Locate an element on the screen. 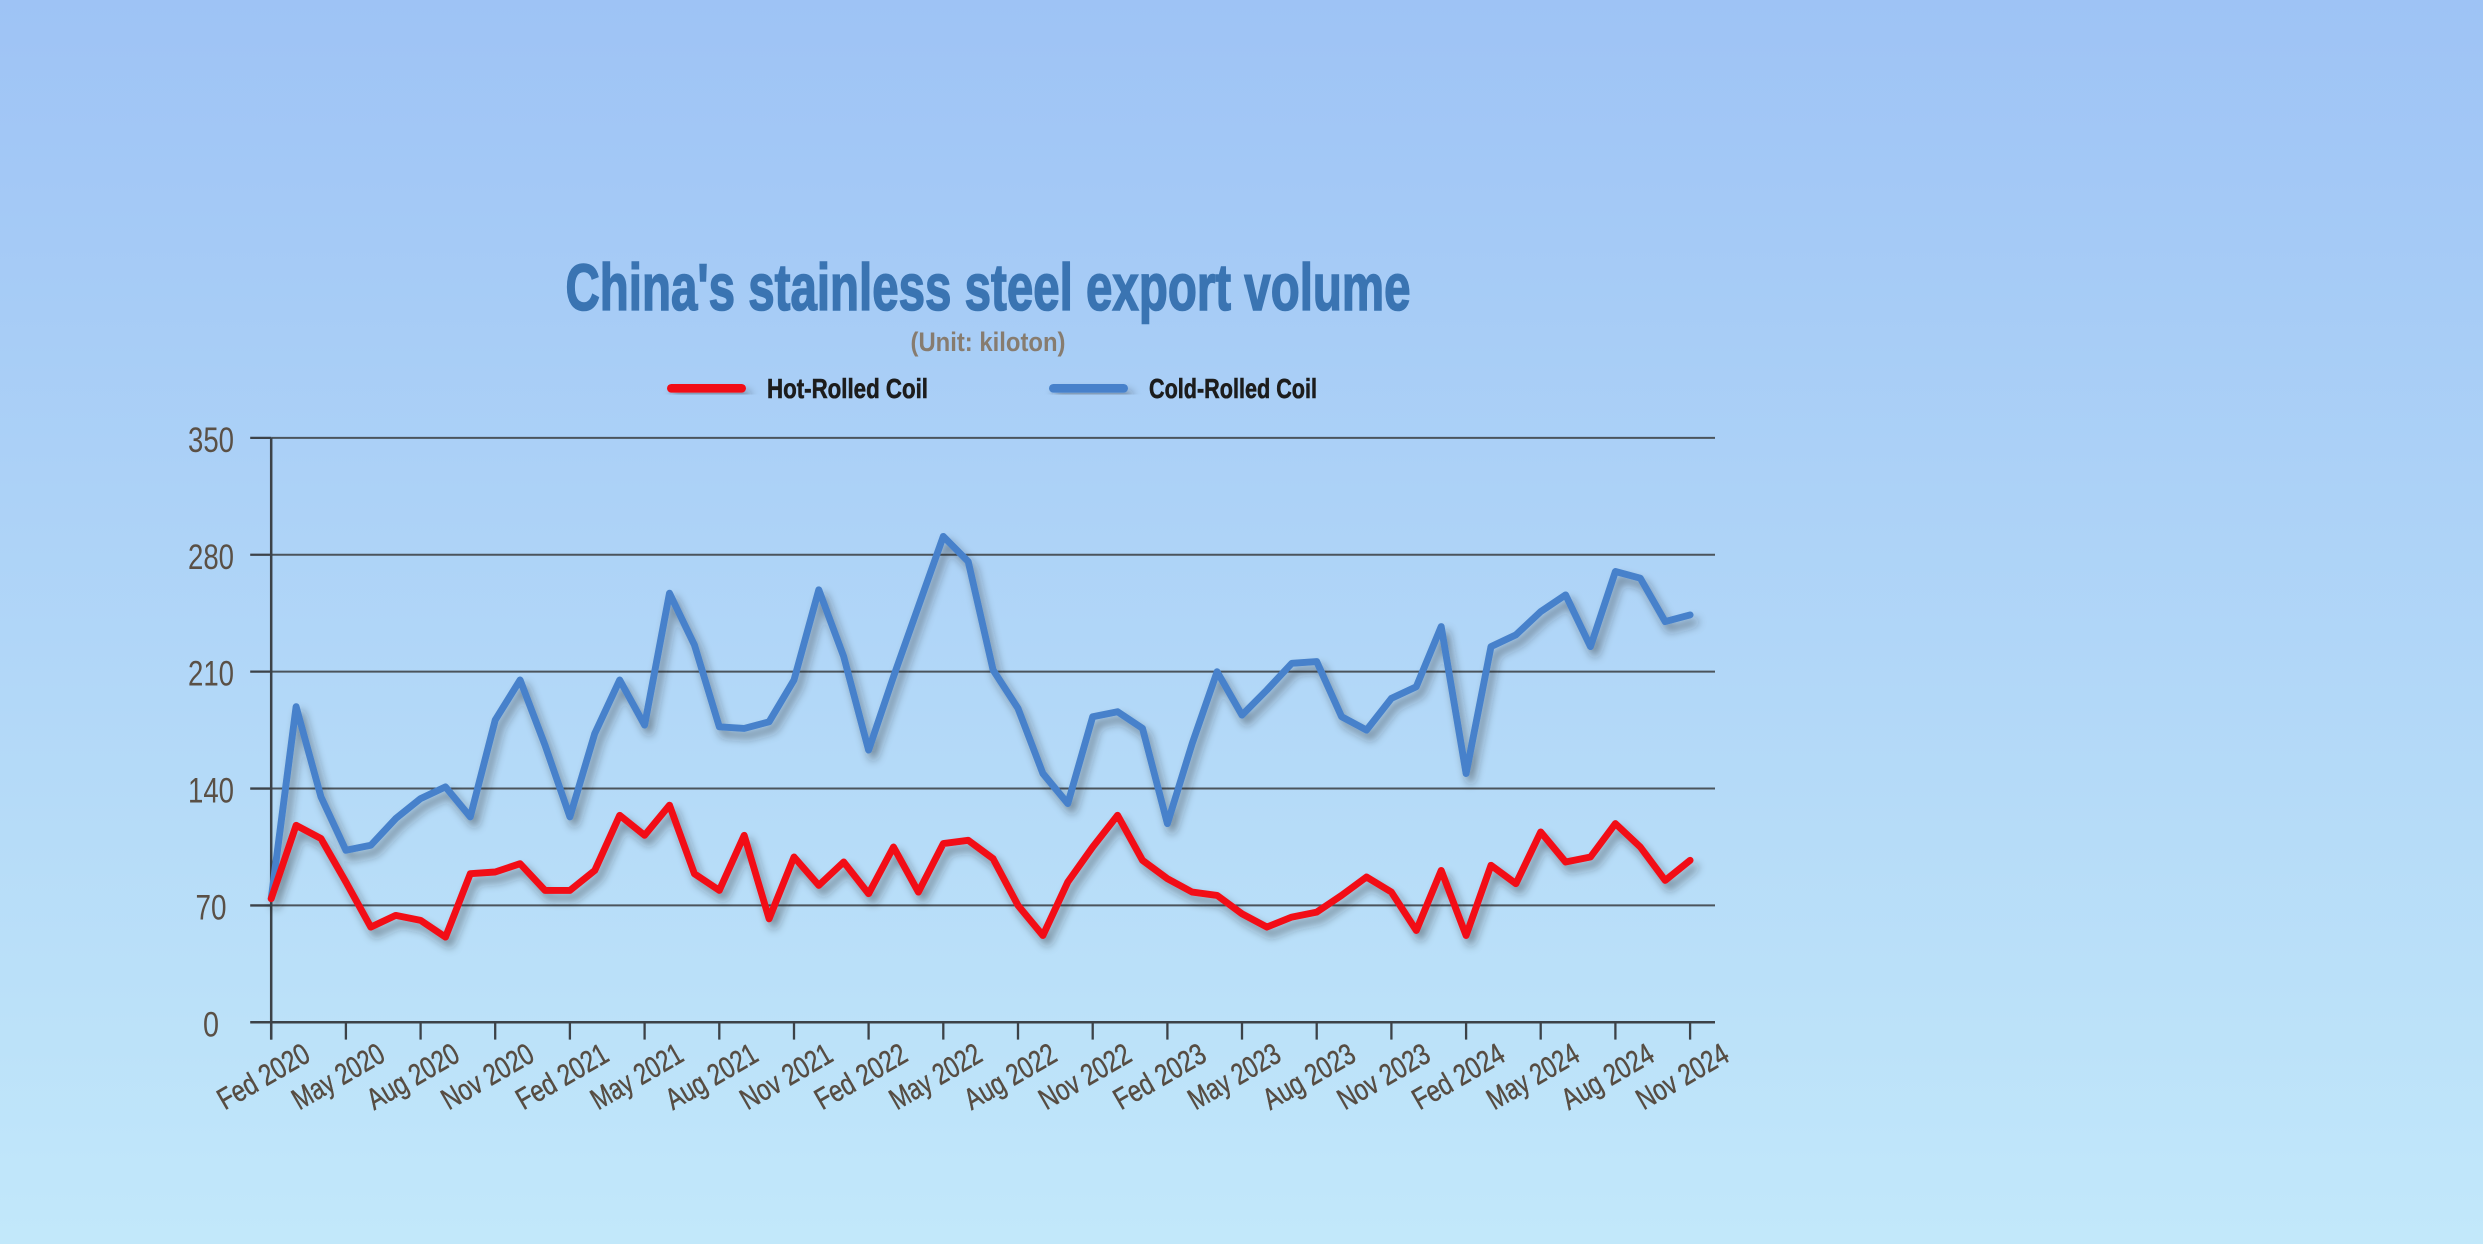 This screenshot has width=2483, height=1244. svg-text: 70 is located at coordinates (211, 907).